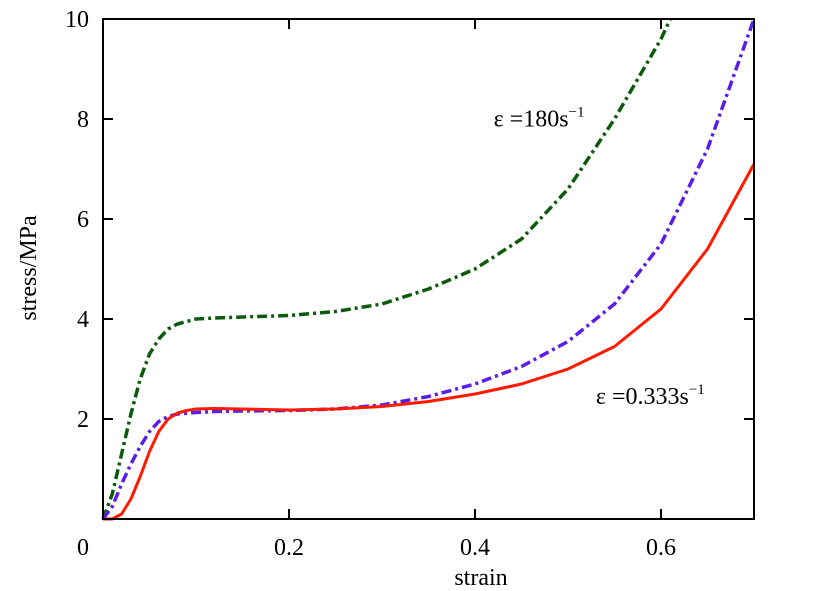  Describe the element at coordinates (289, 548) in the screenshot. I see `x-tick-label: 0.2` at that location.